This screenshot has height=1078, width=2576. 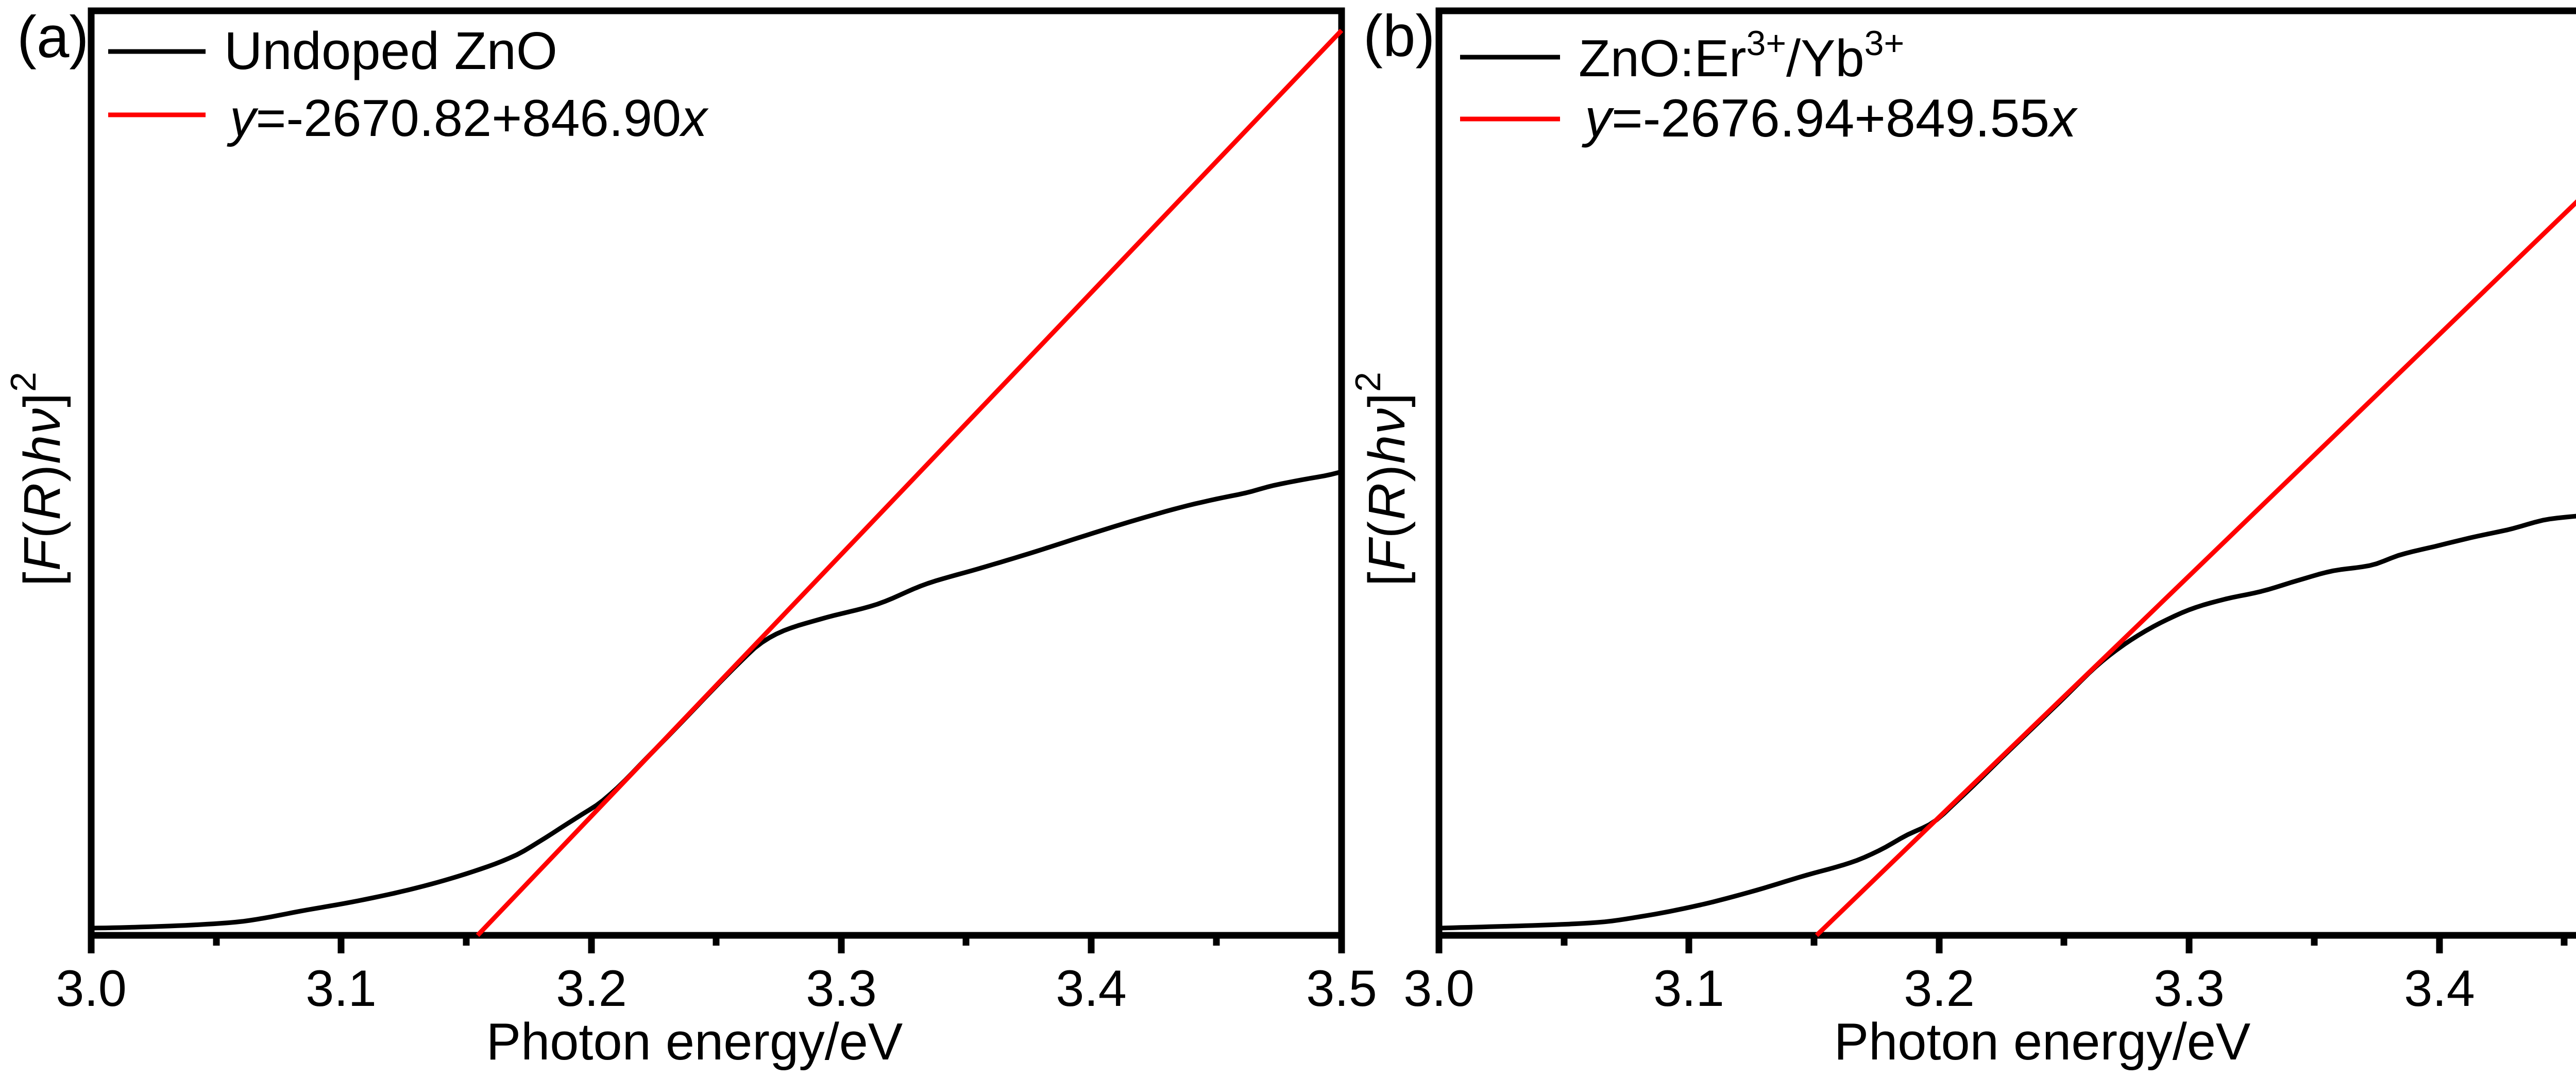 What do you see at coordinates (53, 37) in the screenshot?
I see `svg-text: (a)` at bounding box center [53, 37].